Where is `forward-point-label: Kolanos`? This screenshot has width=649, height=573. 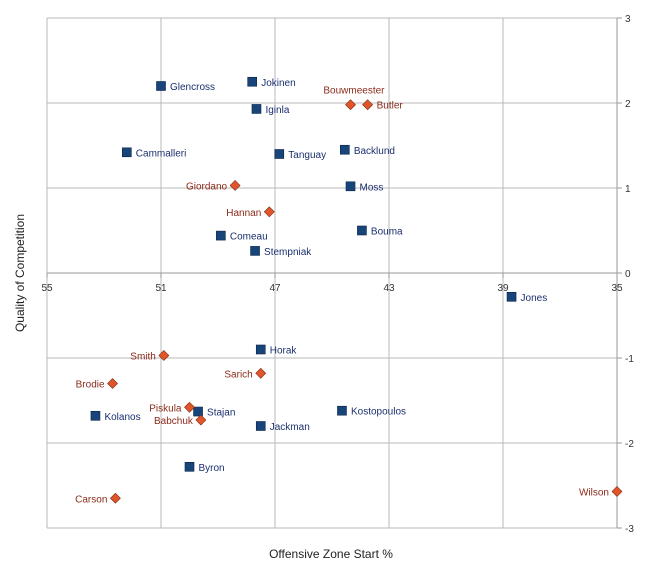 forward-point-label: Kolanos is located at coordinates (122, 417).